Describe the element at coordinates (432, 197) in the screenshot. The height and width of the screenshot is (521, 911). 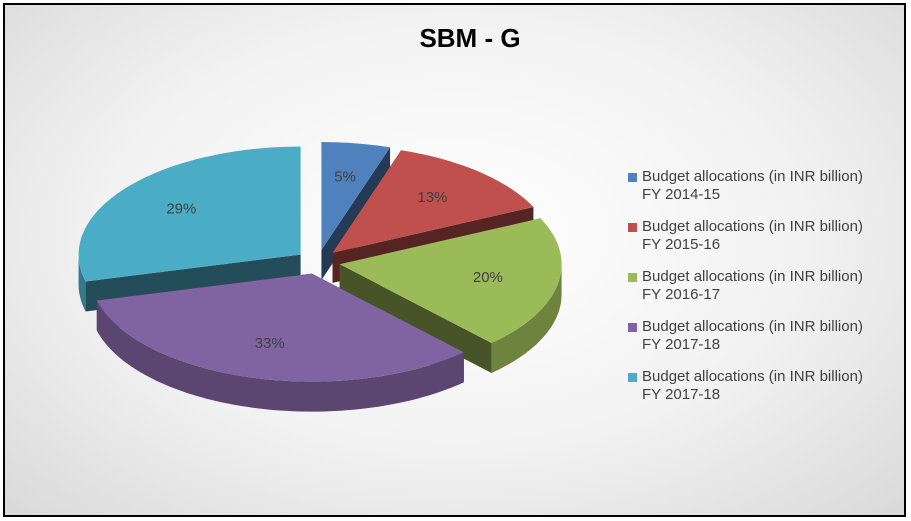
I see `data-label: 13%` at that location.